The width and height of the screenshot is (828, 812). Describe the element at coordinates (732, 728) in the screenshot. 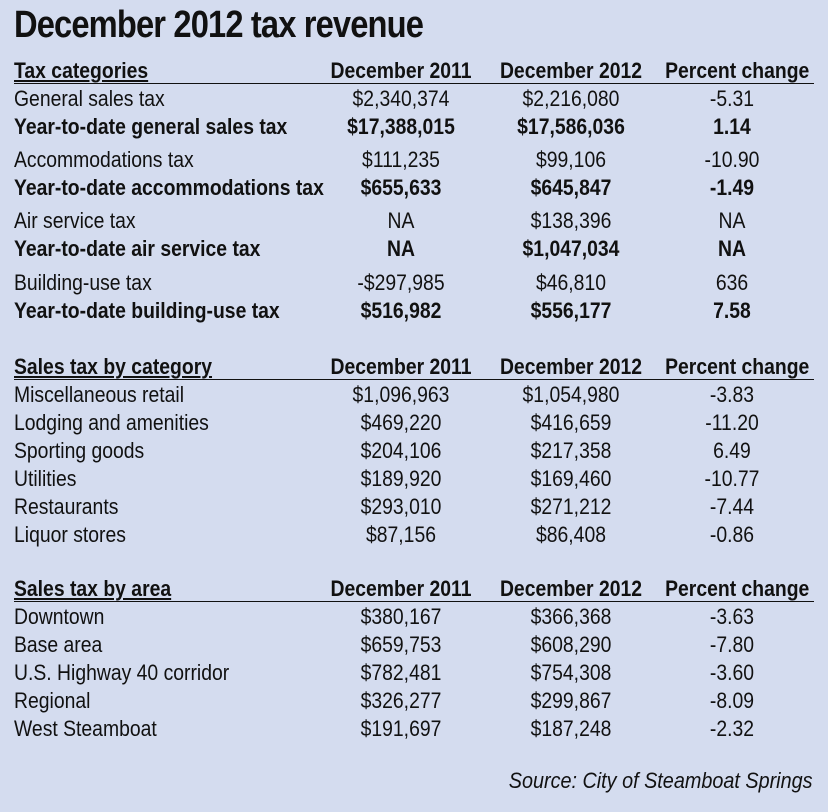

I see `value-percent: -2.32` at that location.